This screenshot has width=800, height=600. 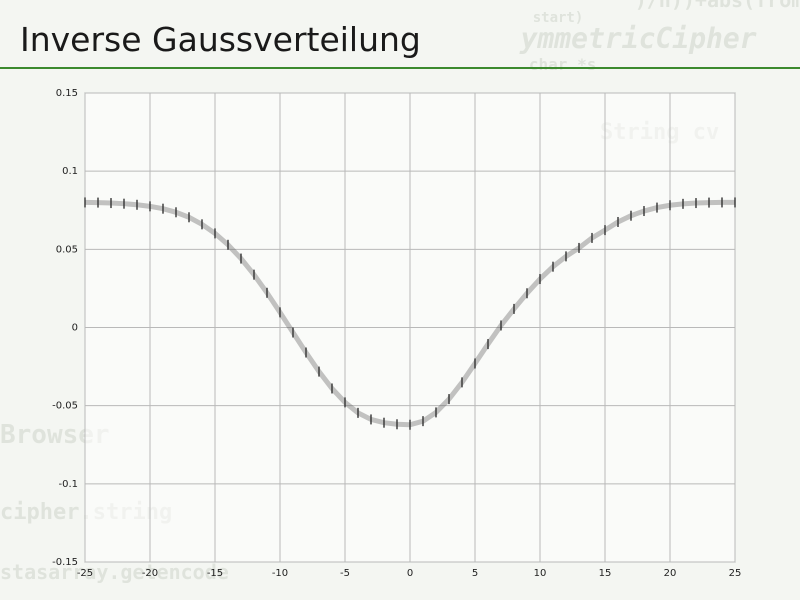 I want to click on x-tick-label: -5, so click(x=345, y=573).